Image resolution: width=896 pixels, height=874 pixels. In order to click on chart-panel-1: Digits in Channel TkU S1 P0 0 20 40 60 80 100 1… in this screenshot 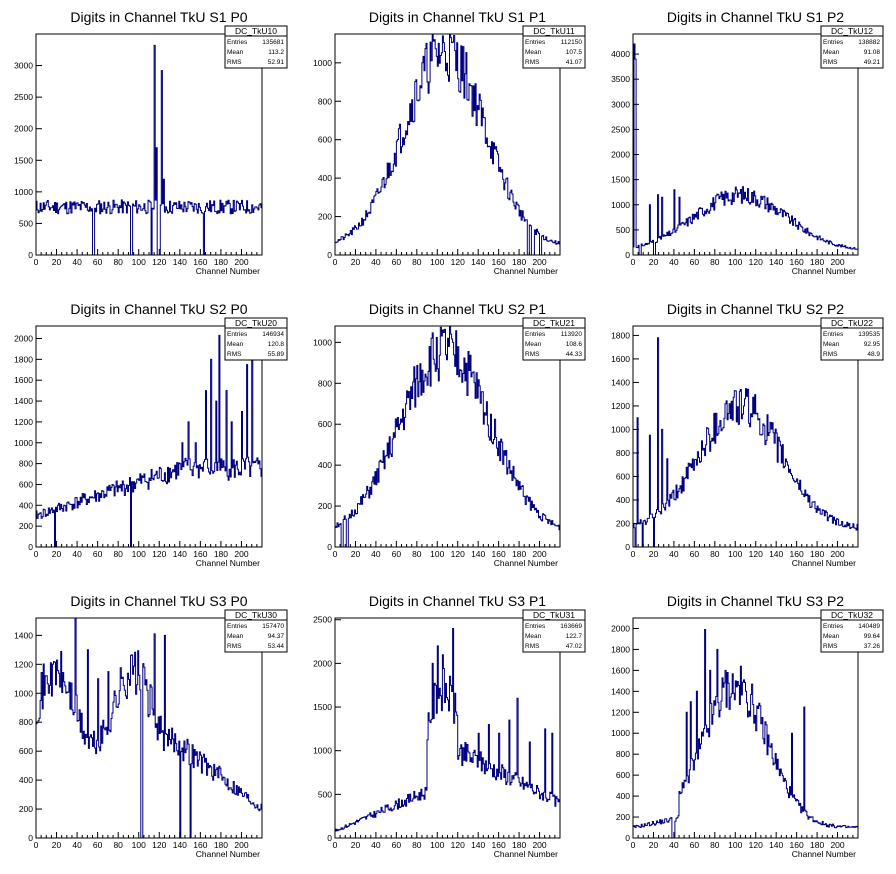, I will do `click(151, 142)`.